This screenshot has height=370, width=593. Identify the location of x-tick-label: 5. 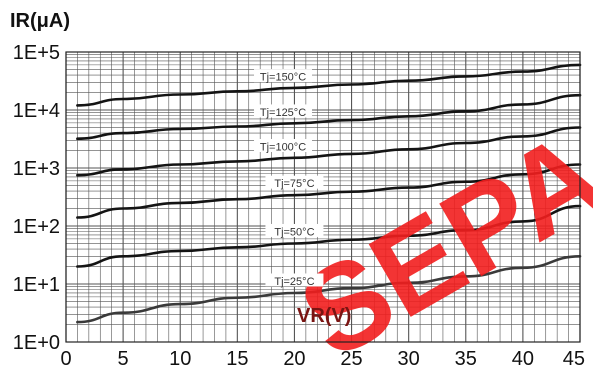
(123, 359).